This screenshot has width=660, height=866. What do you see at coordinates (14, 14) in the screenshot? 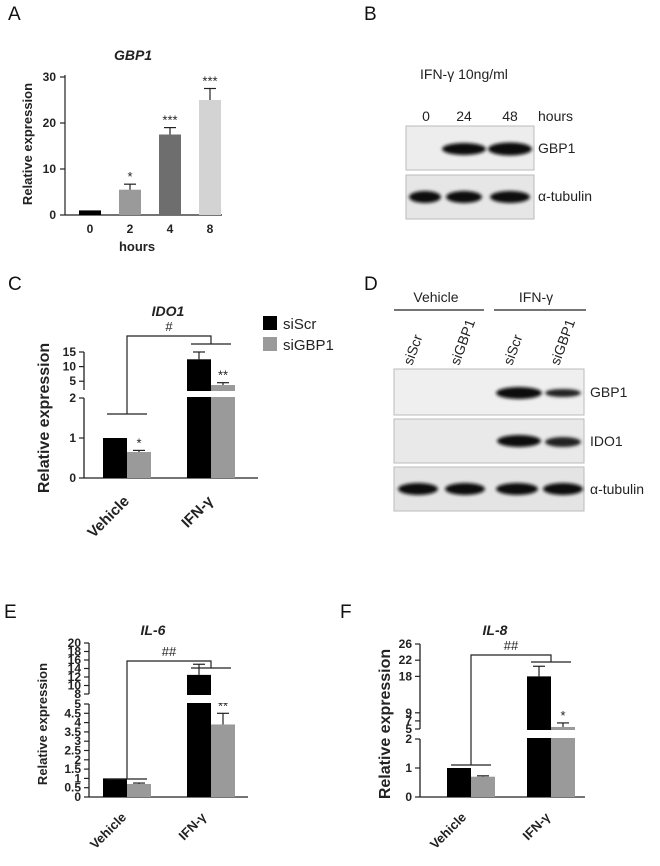
I see `panel-label-a: A` at bounding box center [14, 14].